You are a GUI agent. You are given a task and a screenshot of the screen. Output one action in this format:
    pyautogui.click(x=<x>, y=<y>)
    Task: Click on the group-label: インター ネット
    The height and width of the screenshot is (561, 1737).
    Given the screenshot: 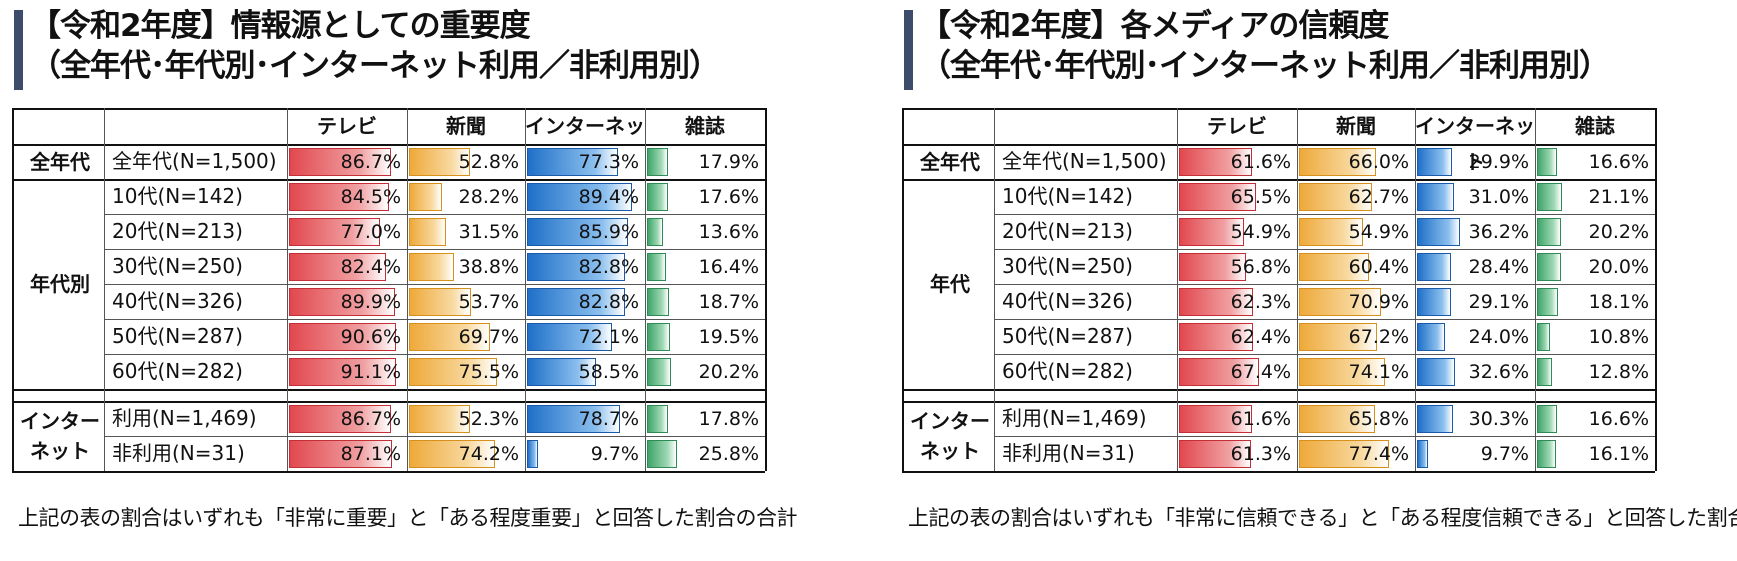 What is the action you would take?
    pyautogui.click(x=950, y=436)
    